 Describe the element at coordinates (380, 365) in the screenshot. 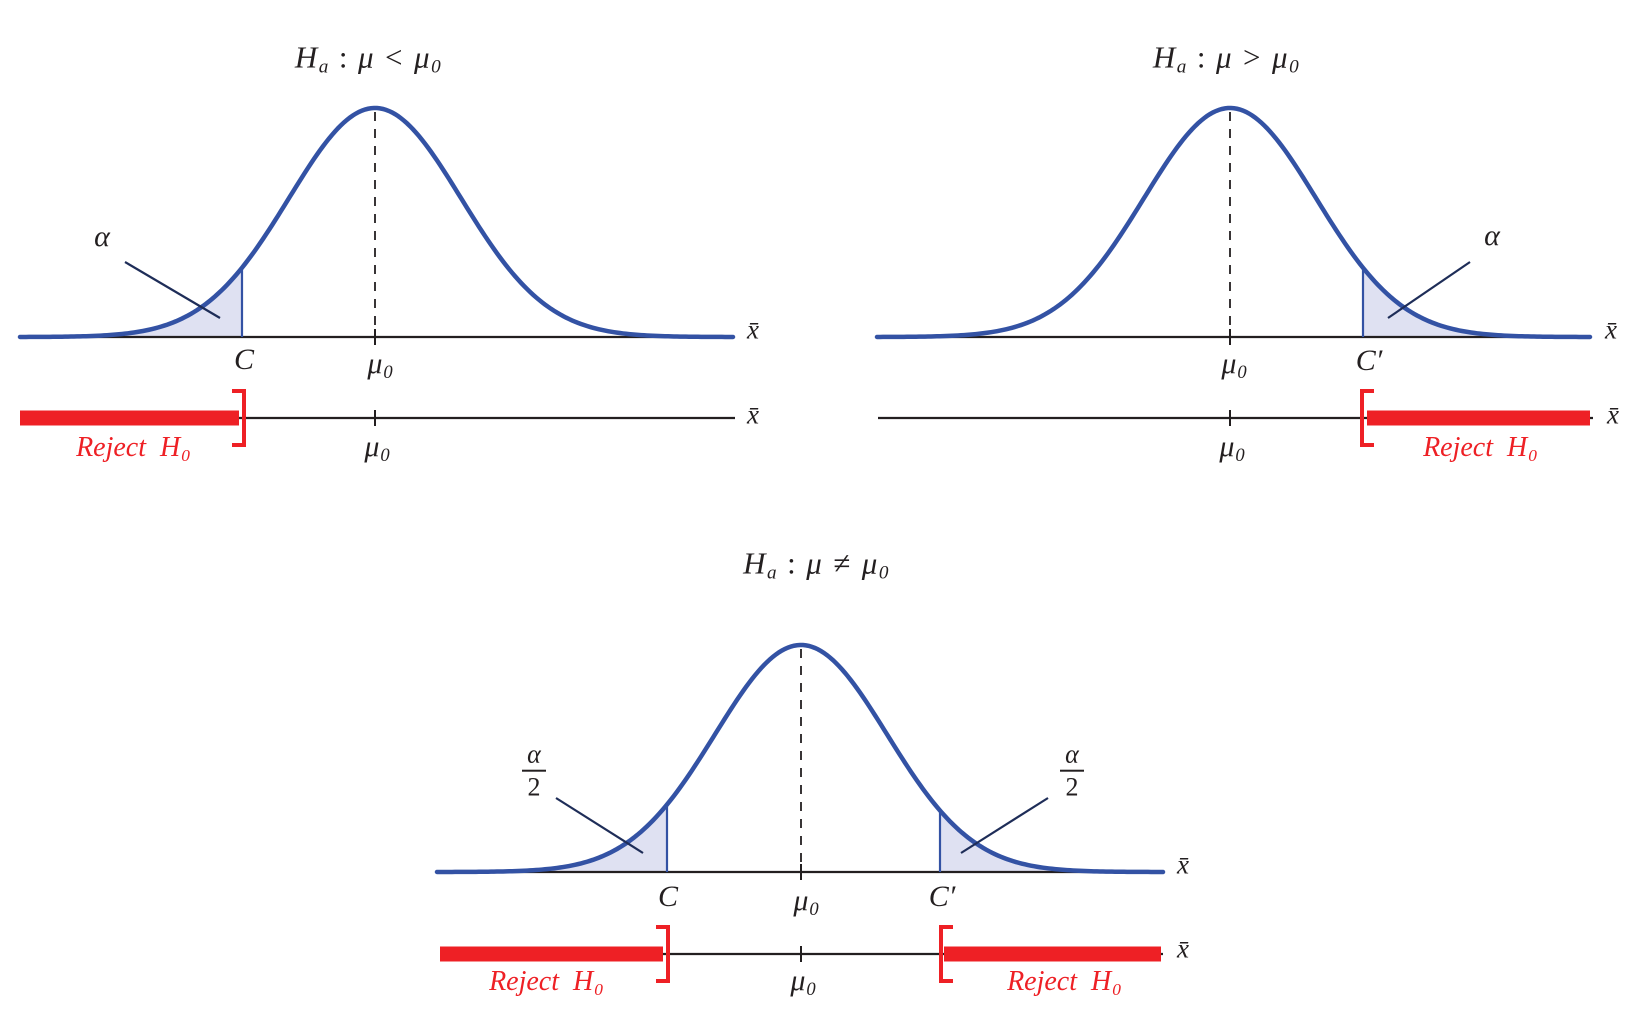

I see `mu0-axis-label-lower: μ0` at that location.